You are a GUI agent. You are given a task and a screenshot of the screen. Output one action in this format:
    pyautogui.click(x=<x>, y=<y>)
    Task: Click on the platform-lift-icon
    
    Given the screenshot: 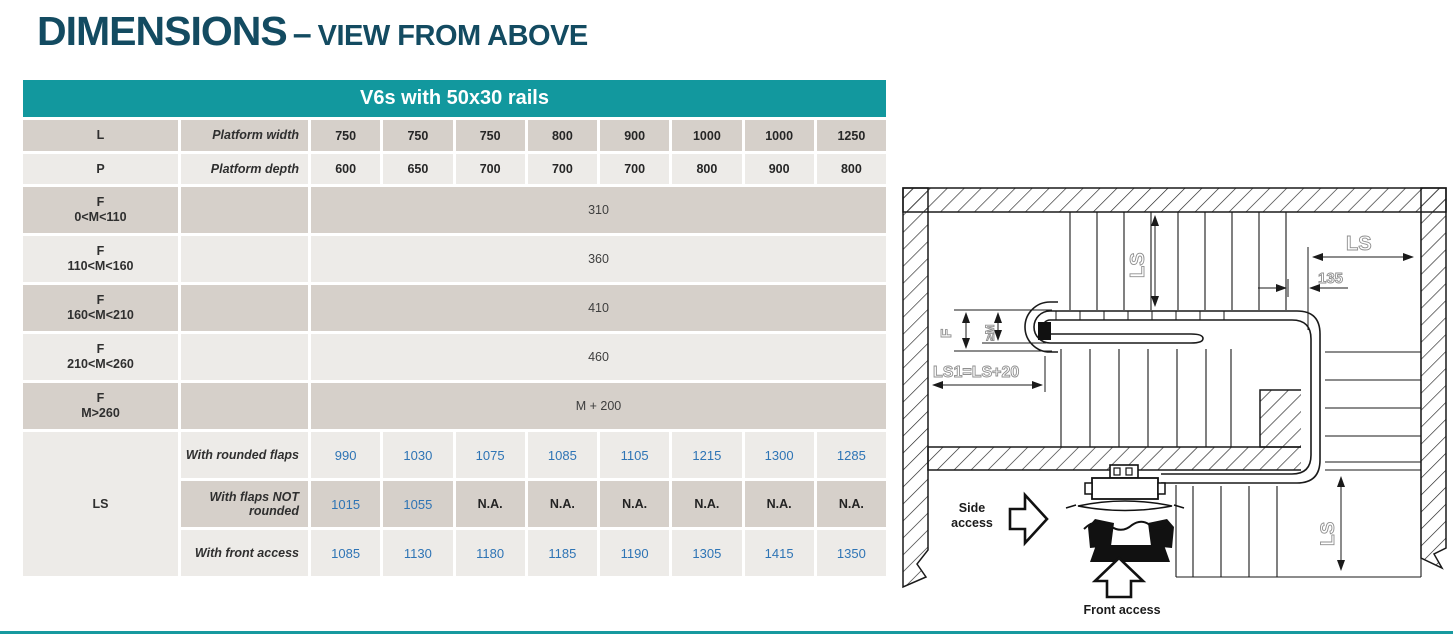 What is the action you would take?
    pyautogui.click(x=1125, y=488)
    